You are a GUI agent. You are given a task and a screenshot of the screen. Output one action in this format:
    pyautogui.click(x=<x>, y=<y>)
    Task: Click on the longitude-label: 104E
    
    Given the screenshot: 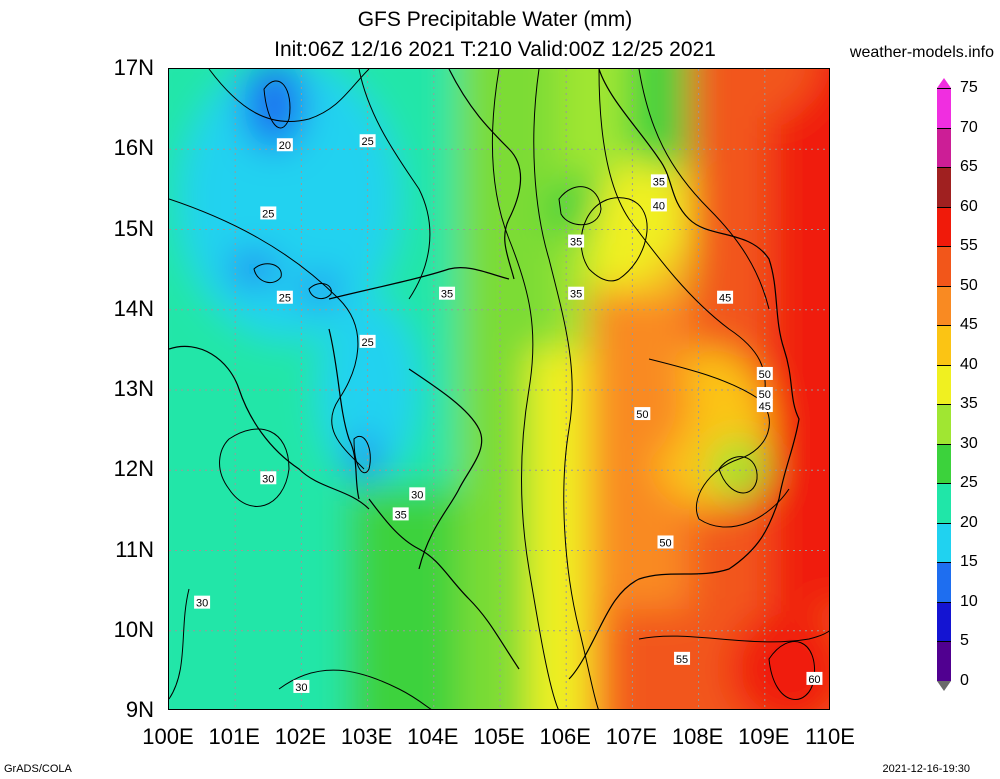 What is the action you would take?
    pyautogui.click(x=433, y=736)
    